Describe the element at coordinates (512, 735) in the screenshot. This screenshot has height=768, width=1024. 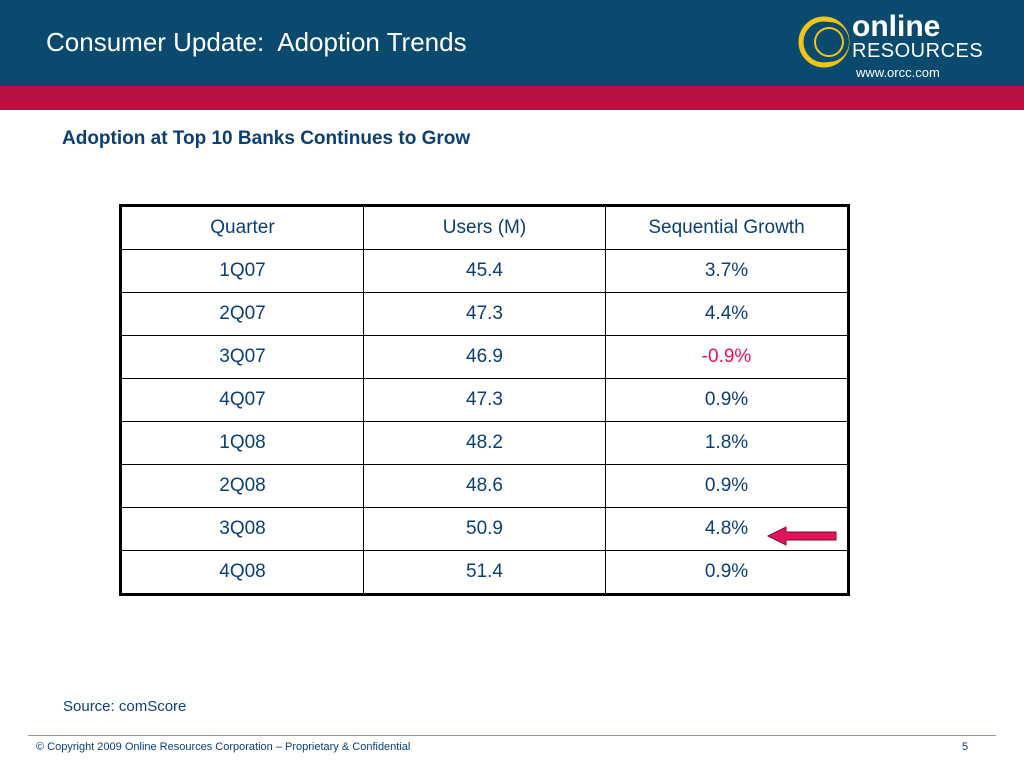
I see `footer-divider` at that location.